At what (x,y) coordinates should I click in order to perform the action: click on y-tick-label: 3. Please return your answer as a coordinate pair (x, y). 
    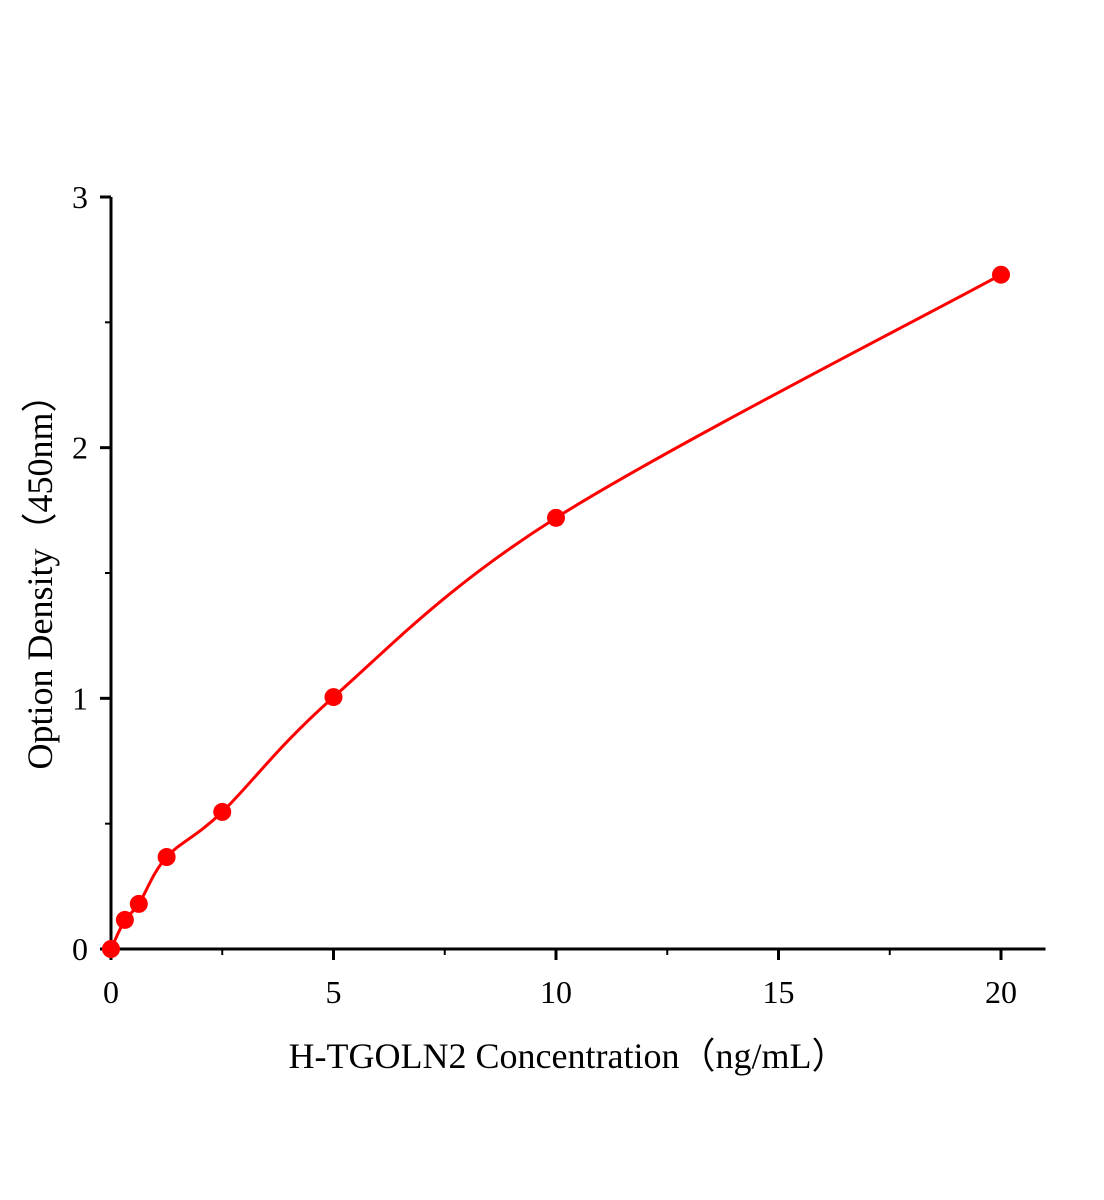
    Looking at the image, I should click on (80, 197).